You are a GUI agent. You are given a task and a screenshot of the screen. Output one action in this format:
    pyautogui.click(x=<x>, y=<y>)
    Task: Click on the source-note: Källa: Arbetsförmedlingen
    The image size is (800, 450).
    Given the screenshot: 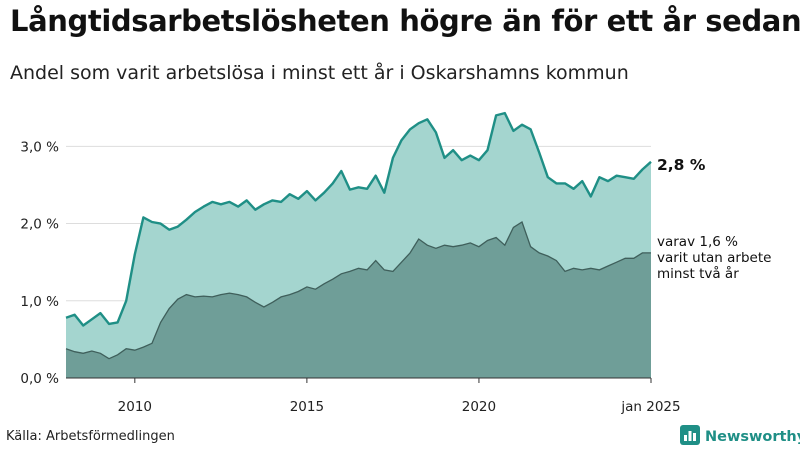 What is the action you would take?
    pyautogui.click(x=90, y=436)
    